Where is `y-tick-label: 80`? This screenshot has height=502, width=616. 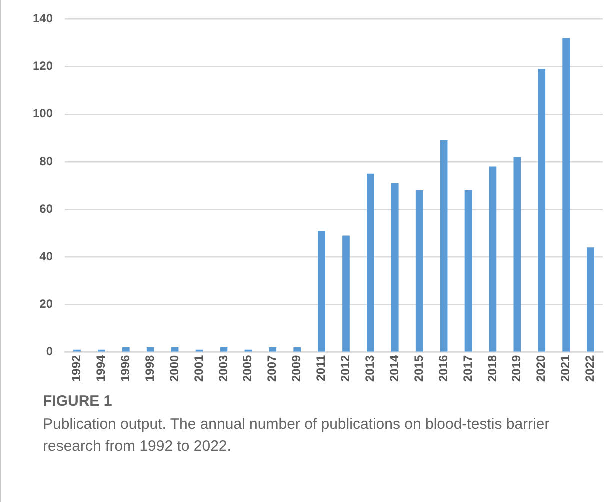 y-tick-label: 80 is located at coordinates (47, 161).